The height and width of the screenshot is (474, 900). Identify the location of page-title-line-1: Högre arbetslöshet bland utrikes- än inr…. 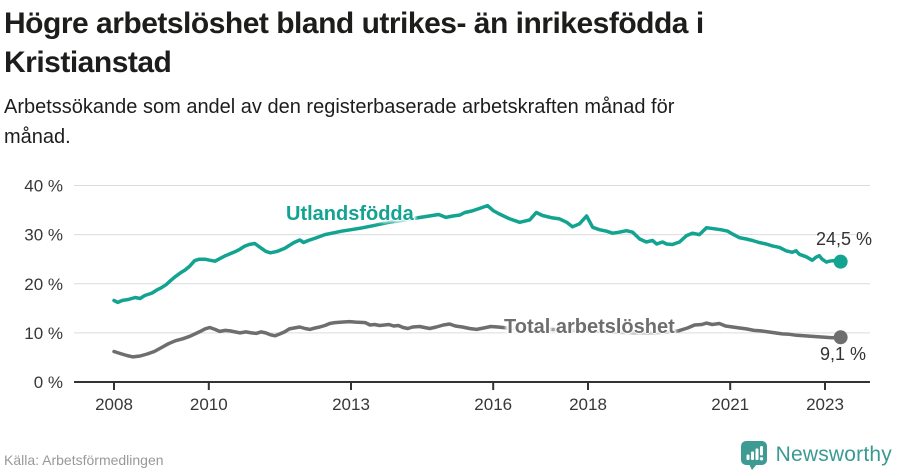
(354, 23).